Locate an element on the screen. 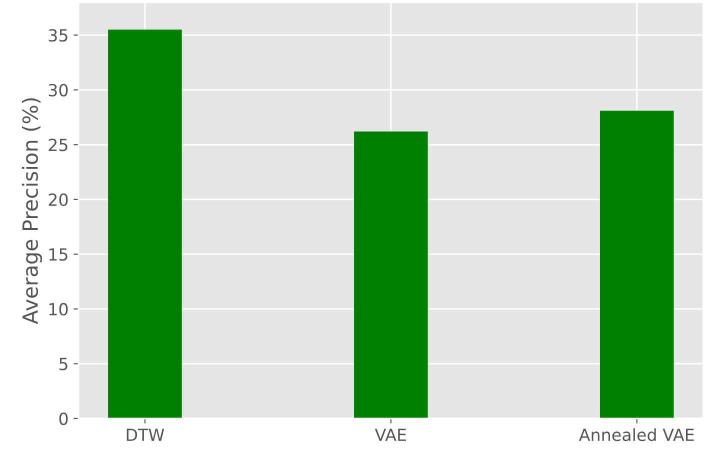 The height and width of the screenshot is (450, 714). y-tick-label: 30 is located at coordinates (58, 90).